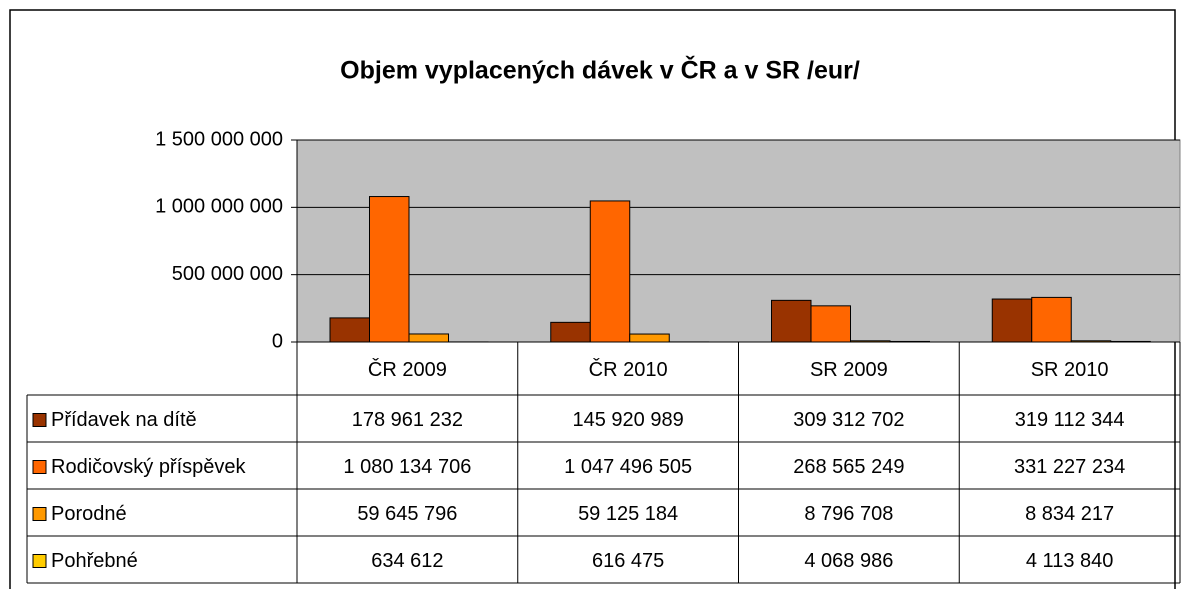 This screenshot has width=1185, height=589. I want to click on y-tick-label: 1 000 000 000, so click(219, 207).